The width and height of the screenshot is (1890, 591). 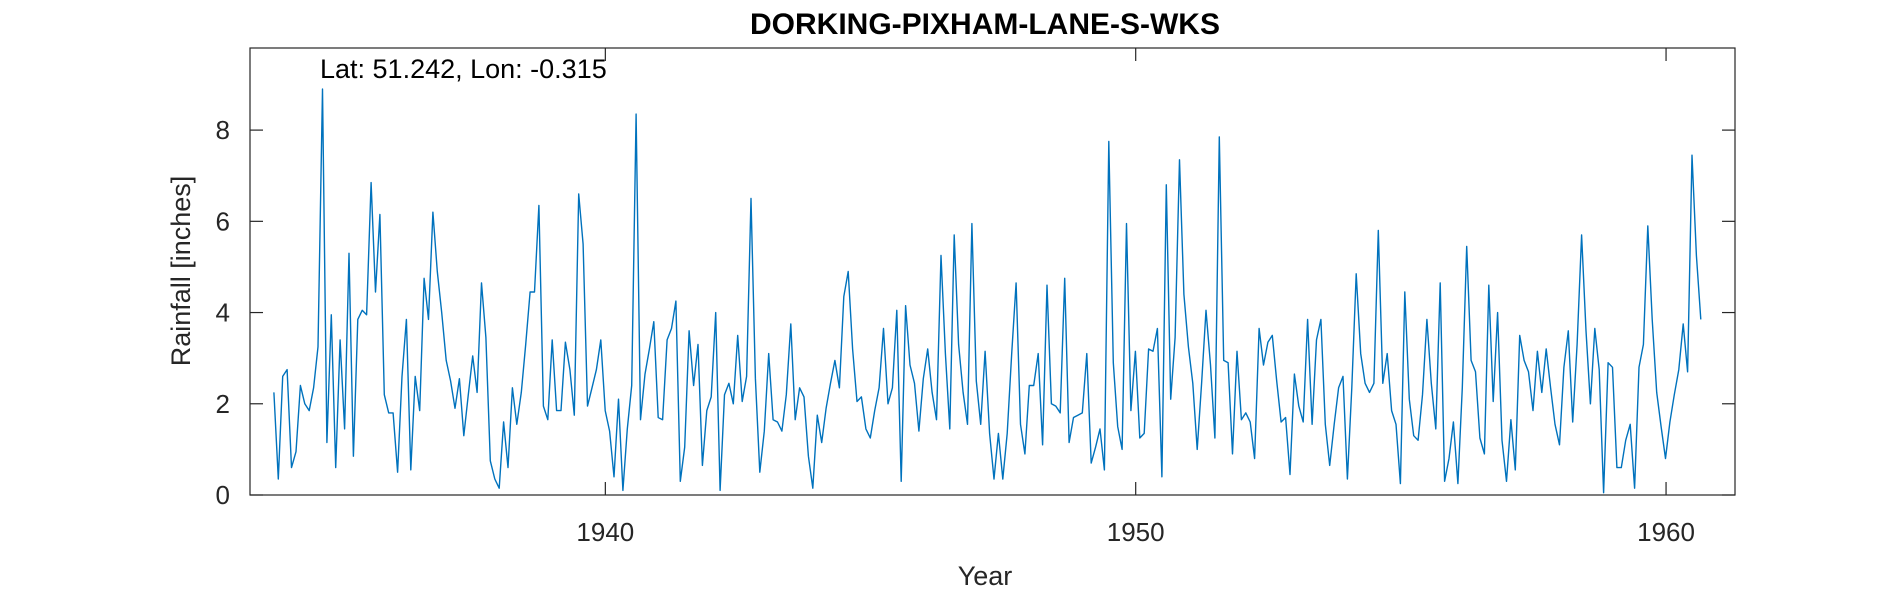 I want to click on x-tick-label: 1960, so click(x=1666, y=532).